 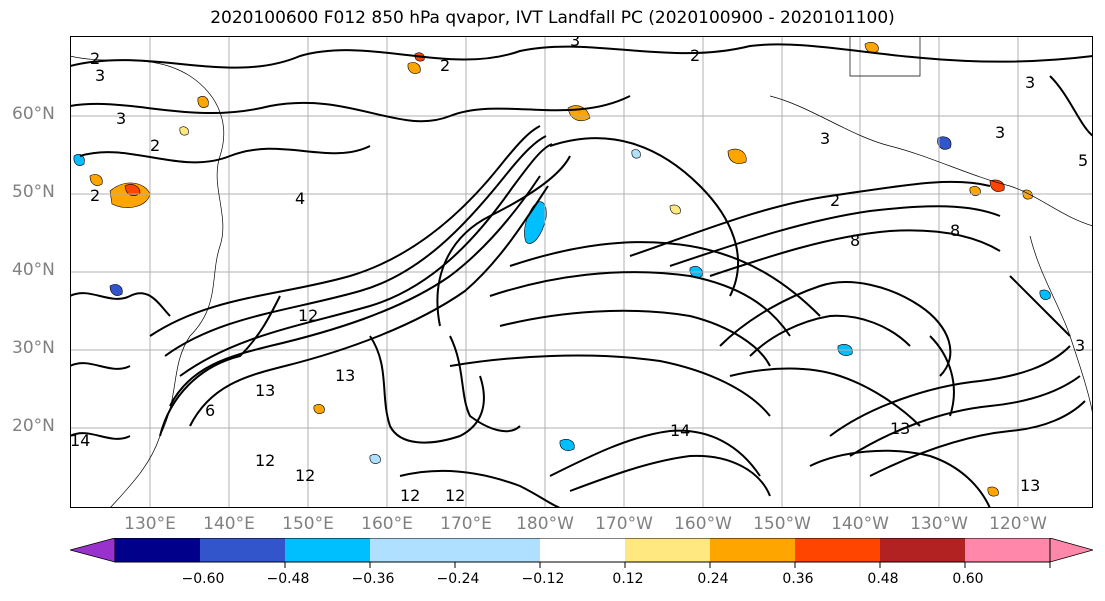 I want to click on longitude-label: 130°E, so click(x=150, y=524).